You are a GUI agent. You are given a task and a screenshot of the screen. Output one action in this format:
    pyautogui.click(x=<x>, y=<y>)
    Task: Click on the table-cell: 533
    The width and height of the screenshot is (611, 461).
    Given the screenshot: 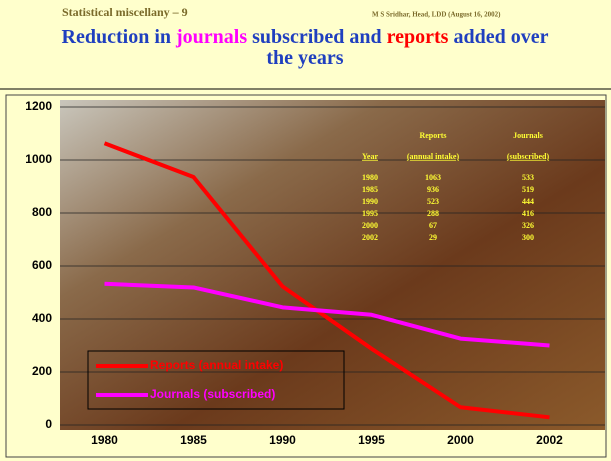 What is the action you would take?
    pyautogui.click(x=528, y=177)
    